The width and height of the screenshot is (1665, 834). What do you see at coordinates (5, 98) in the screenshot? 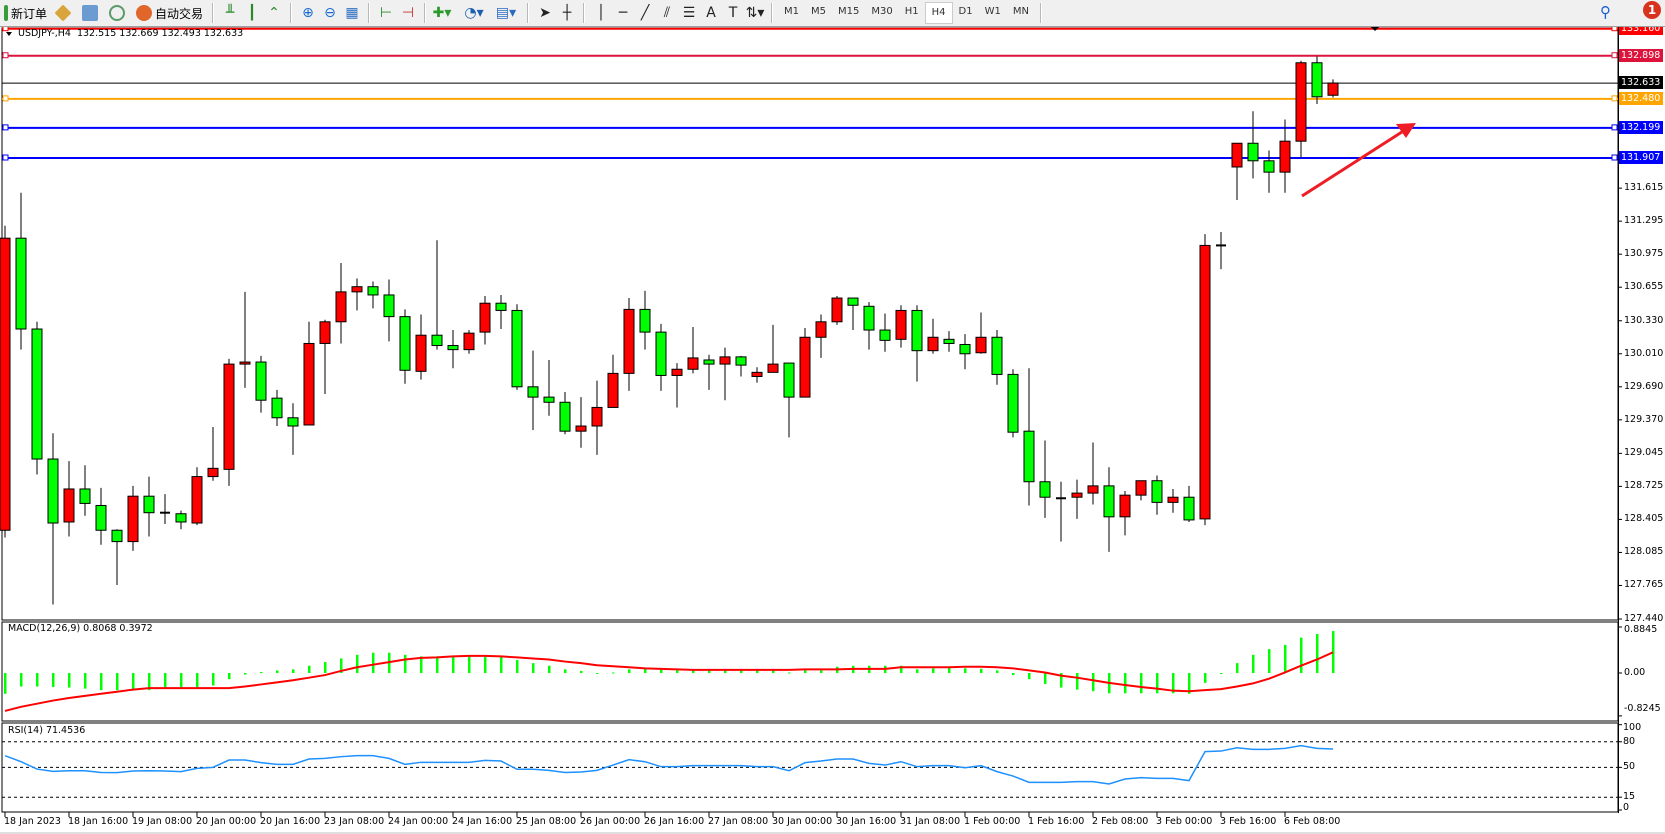
I see `line-handle-left` at bounding box center [5, 98].